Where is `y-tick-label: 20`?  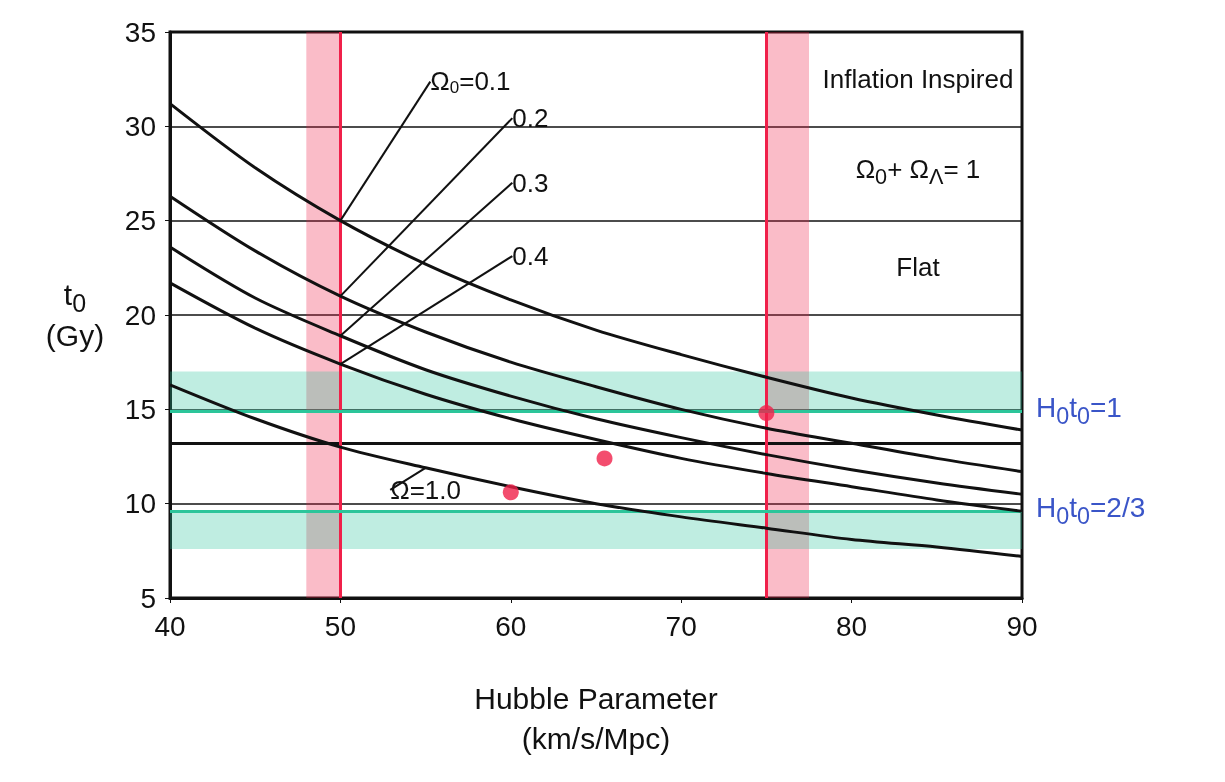
y-tick-label: 20 is located at coordinates (140, 315).